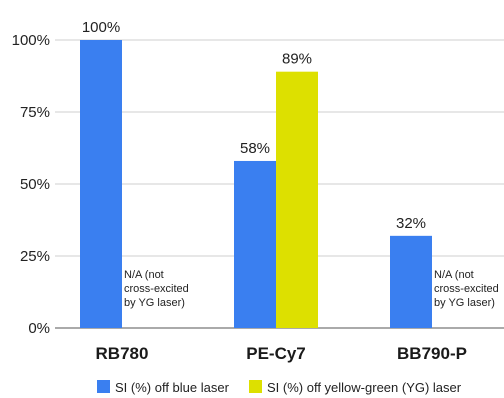 Image resolution: width=504 pixels, height=398 pixels. I want to click on x-axis-categories: RB780 PE-Cy7 BB790-P, so click(281, 353).